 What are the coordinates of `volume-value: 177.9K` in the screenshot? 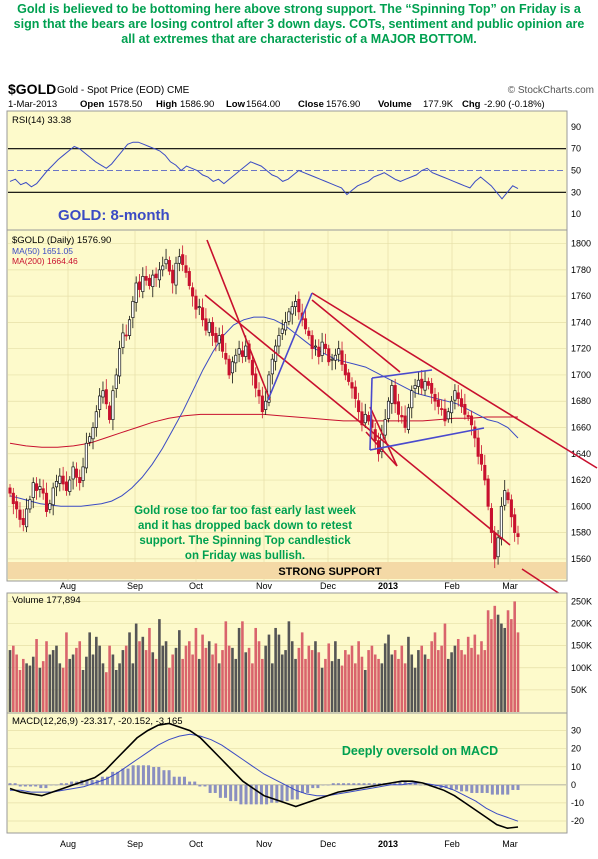 It's located at (438, 104).